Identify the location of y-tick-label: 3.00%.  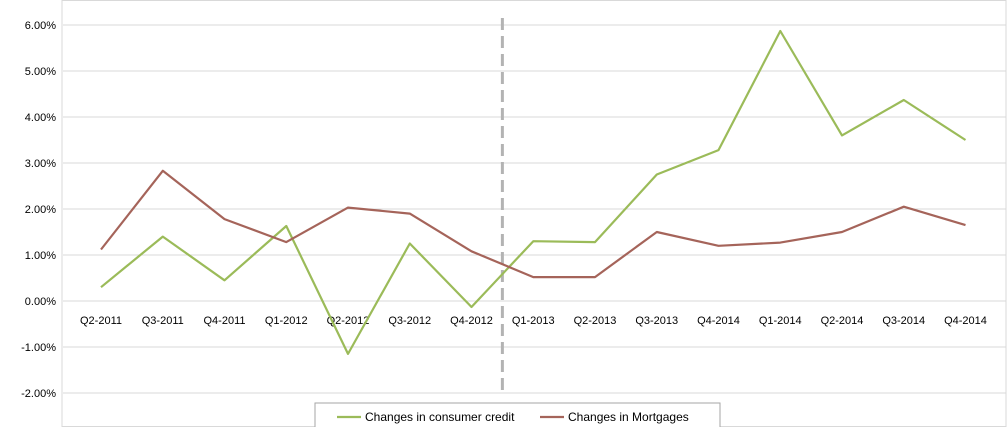
(40, 164).